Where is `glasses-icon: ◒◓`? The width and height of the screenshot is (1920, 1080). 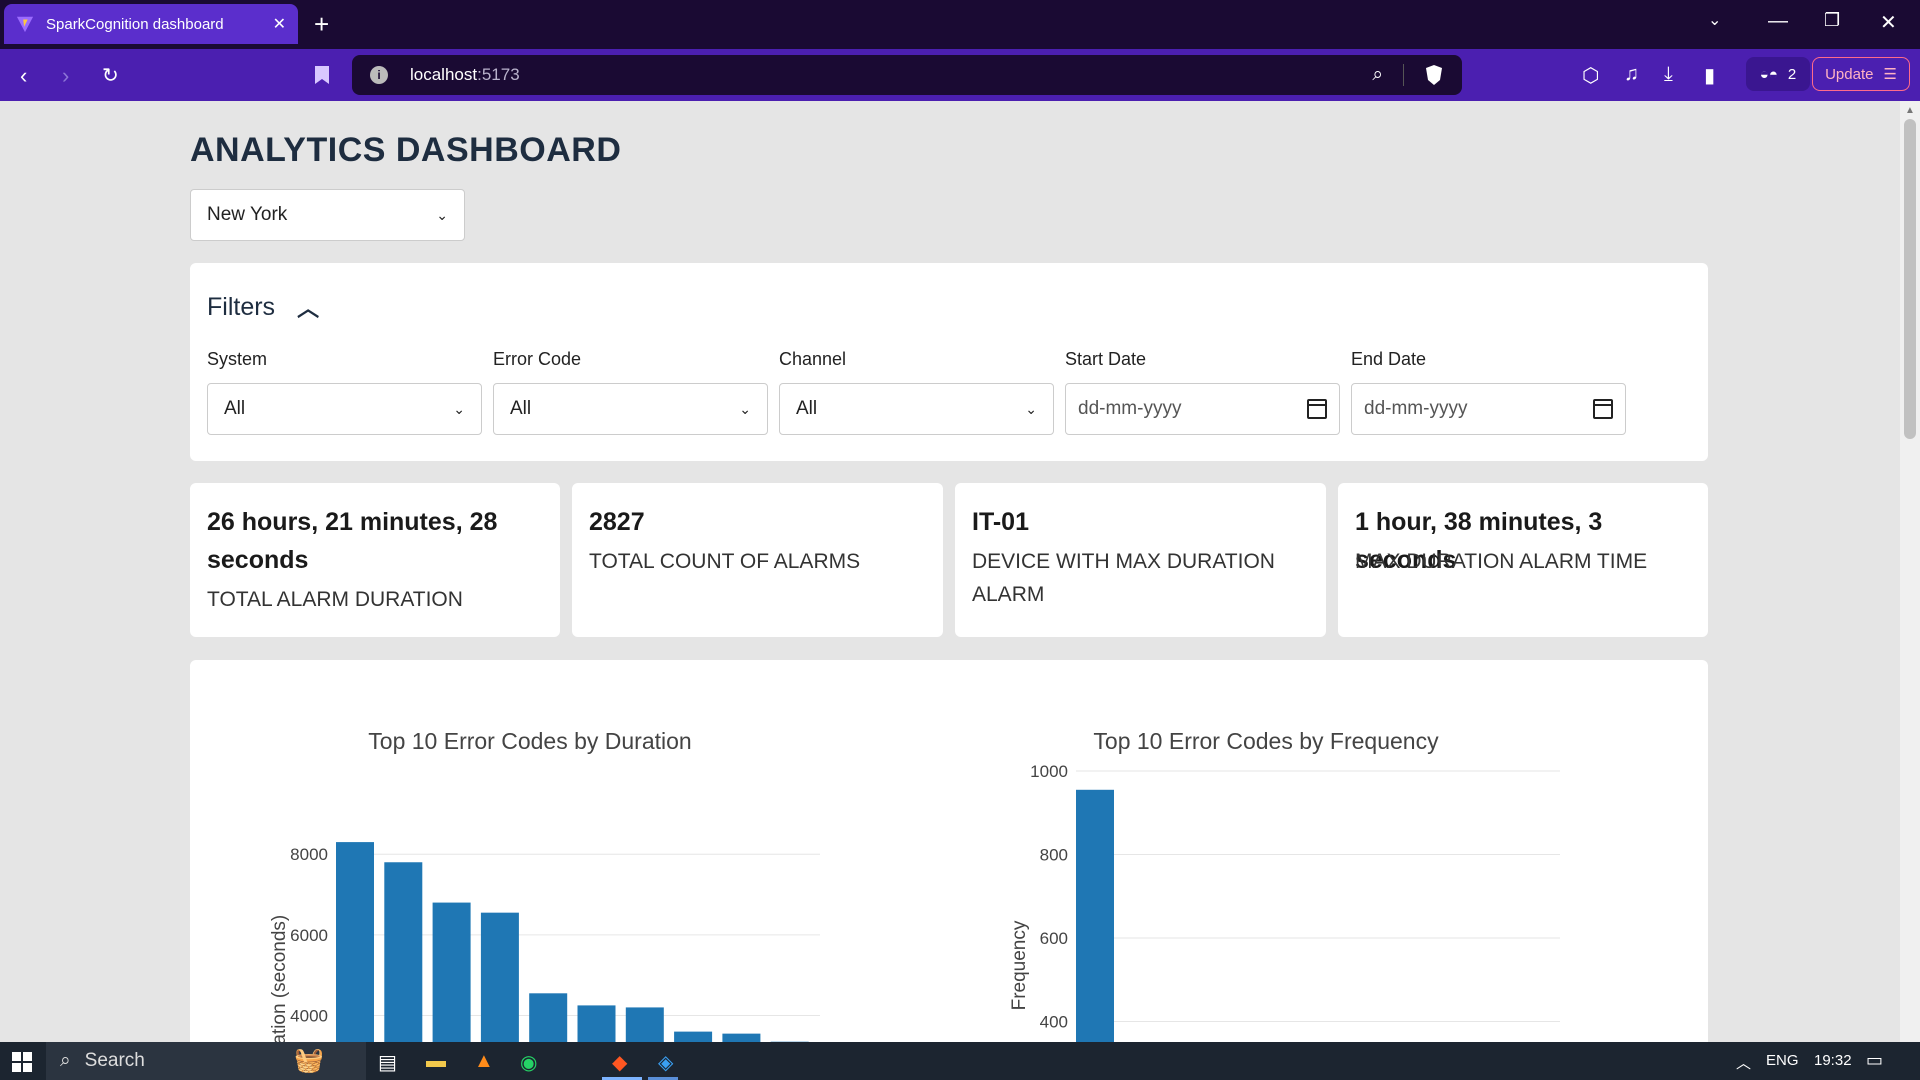
glasses-icon: ◒◓ is located at coordinates (1768, 74).